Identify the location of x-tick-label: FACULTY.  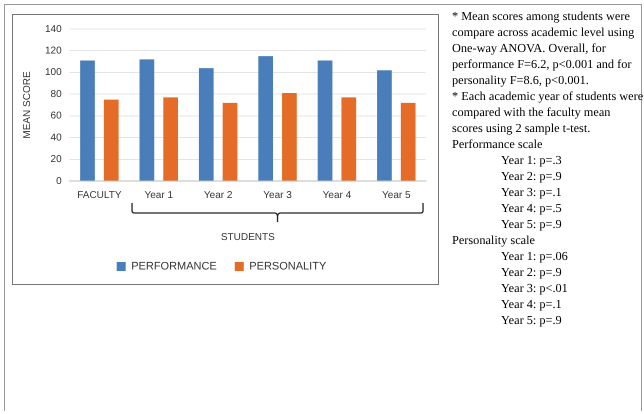
(99, 195).